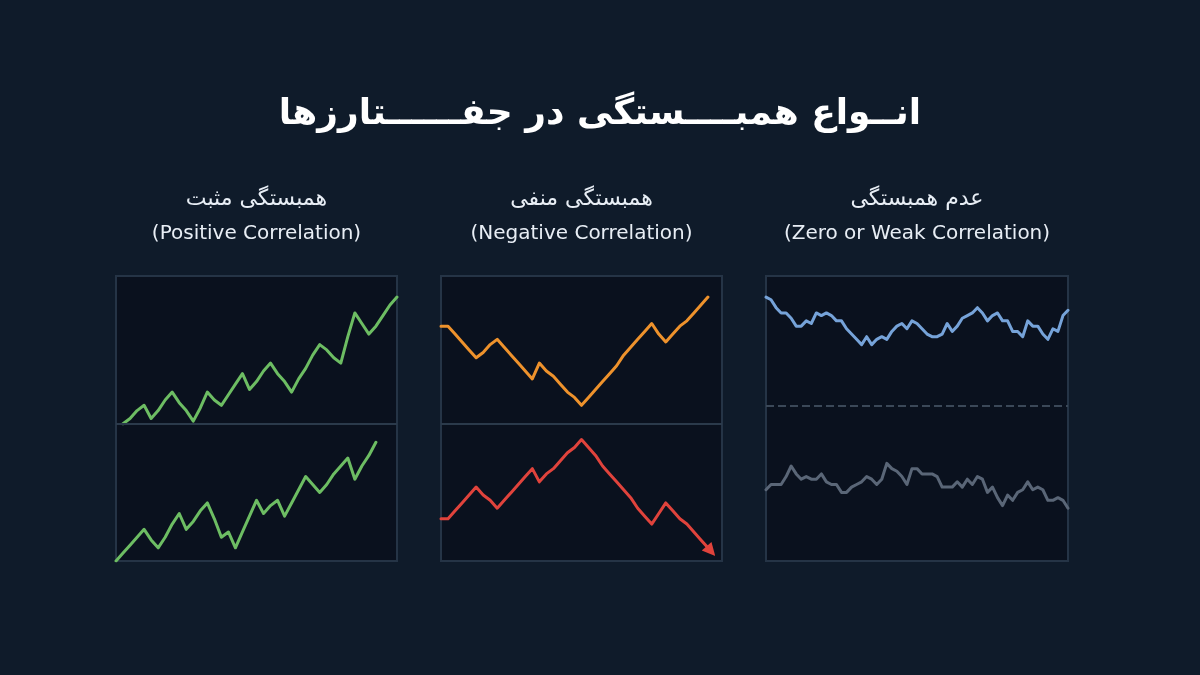  Describe the element at coordinates (600, 112) in the screenshot. I see `text: انــواع همبــــستگی در جفــــــتارزها` at that location.